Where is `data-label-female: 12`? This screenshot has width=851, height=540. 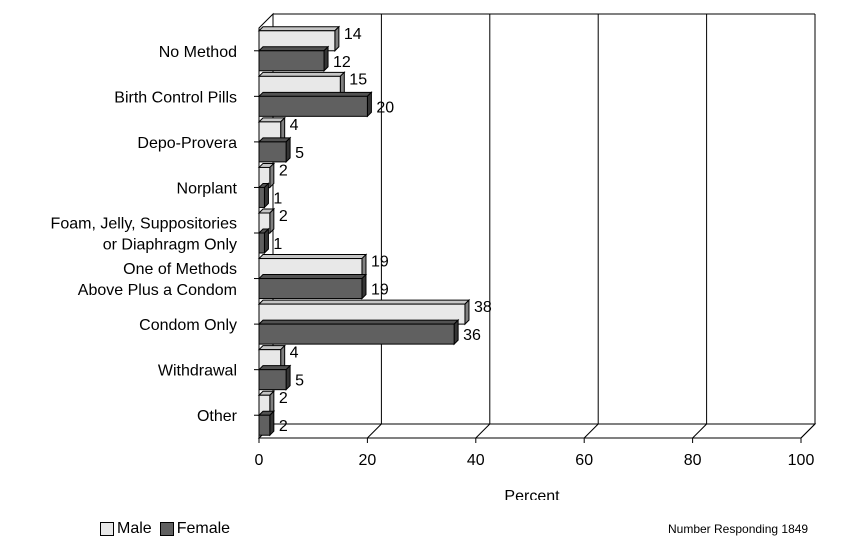
data-label-female: 12 is located at coordinates (342, 62).